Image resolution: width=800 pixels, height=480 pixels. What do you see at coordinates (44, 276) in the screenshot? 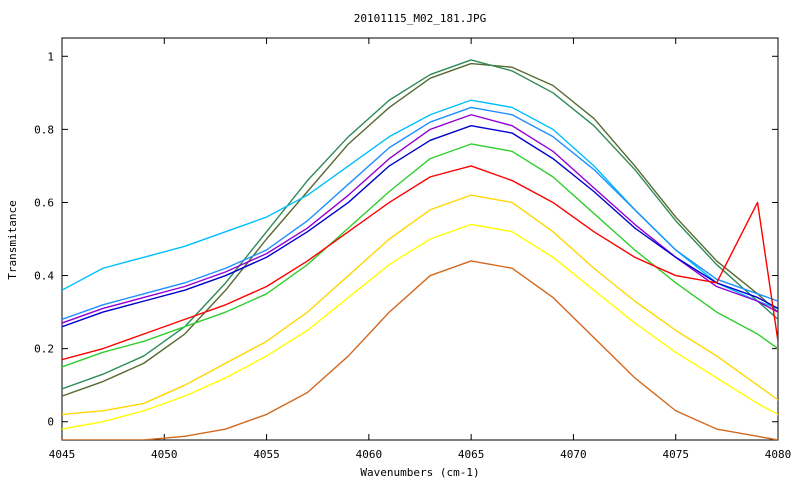
I see `y-tick-label: 0.4` at bounding box center [44, 276].